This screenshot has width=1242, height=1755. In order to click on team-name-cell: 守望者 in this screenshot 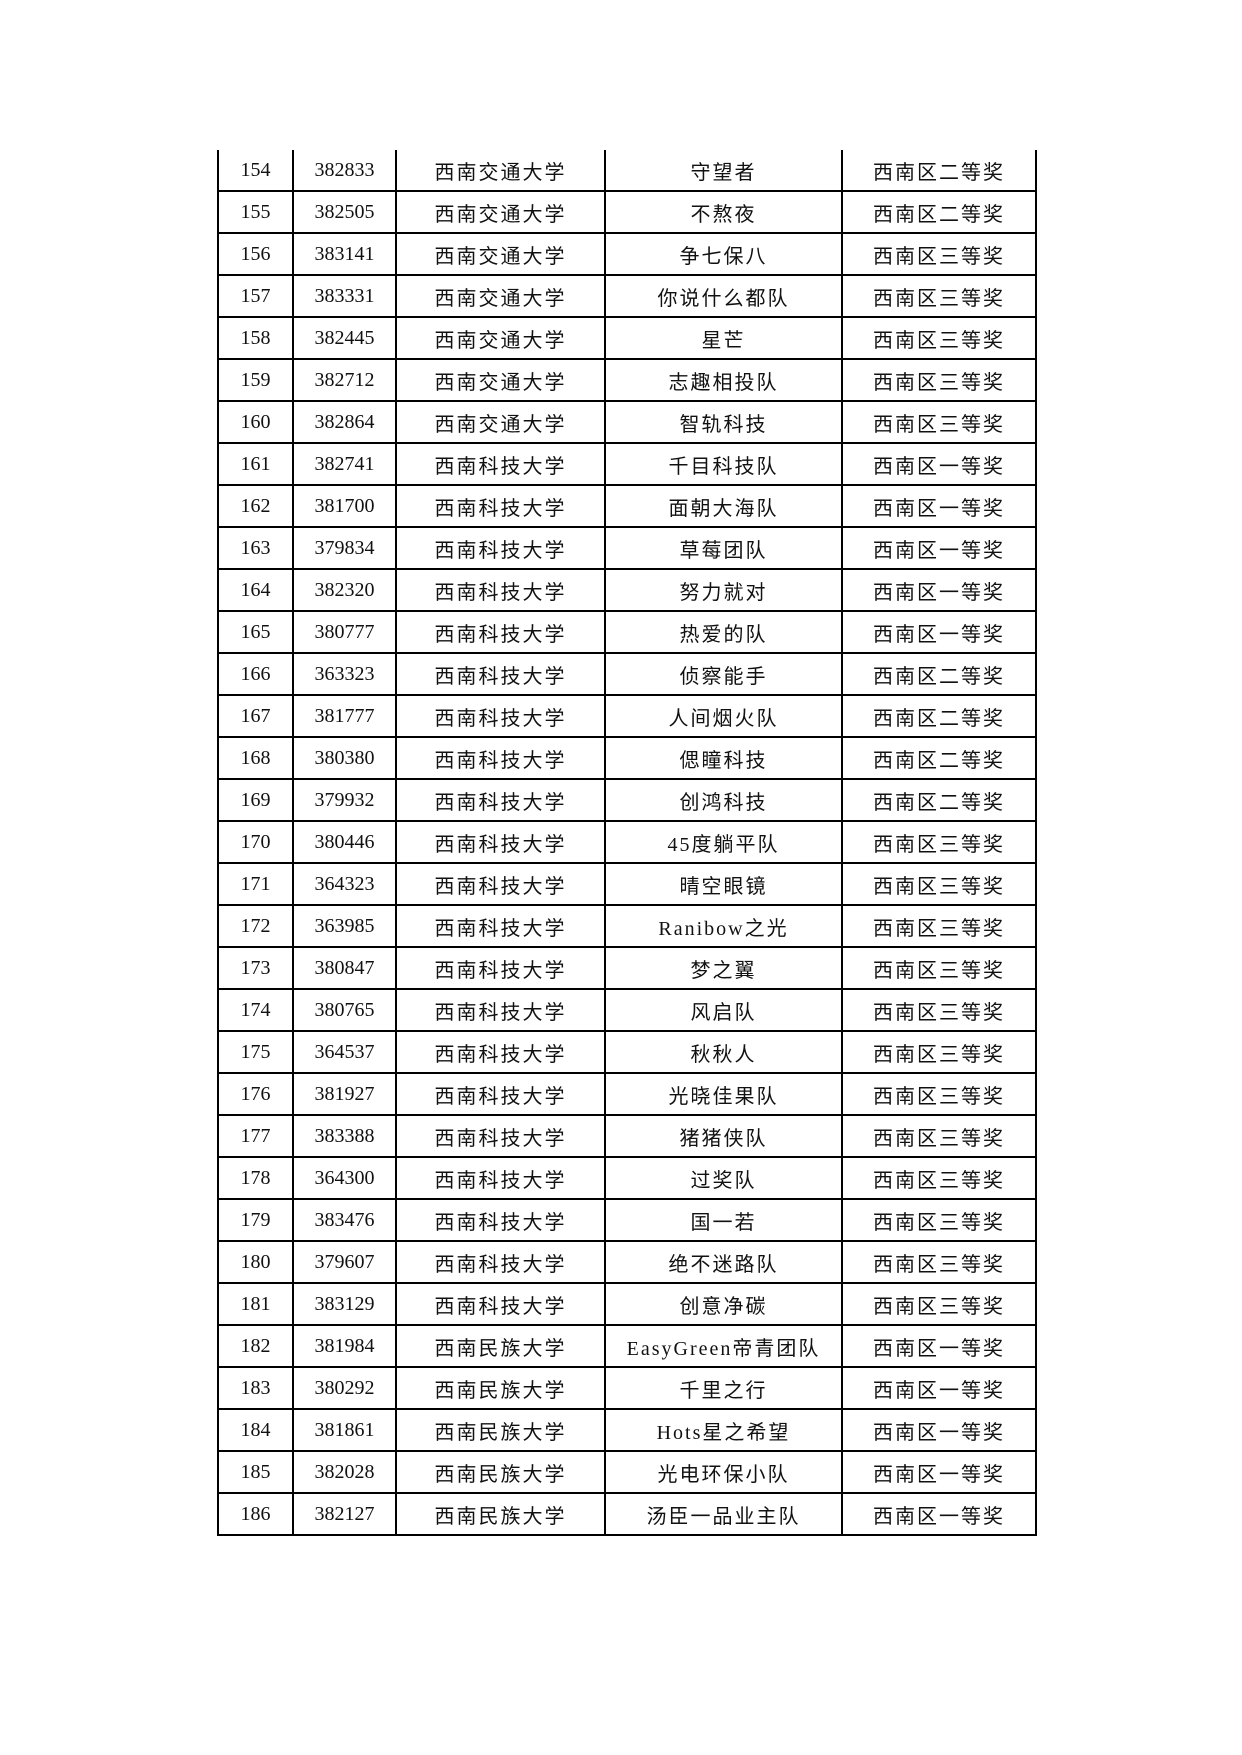, I will do `click(723, 171)`.